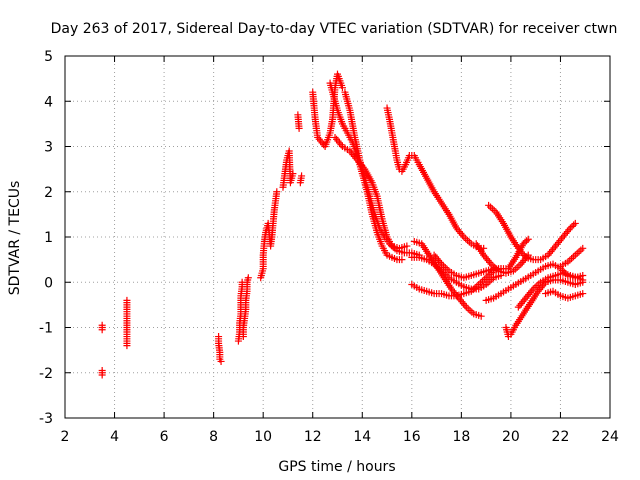  I want to click on x-tick-label: 10, so click(263, 437).